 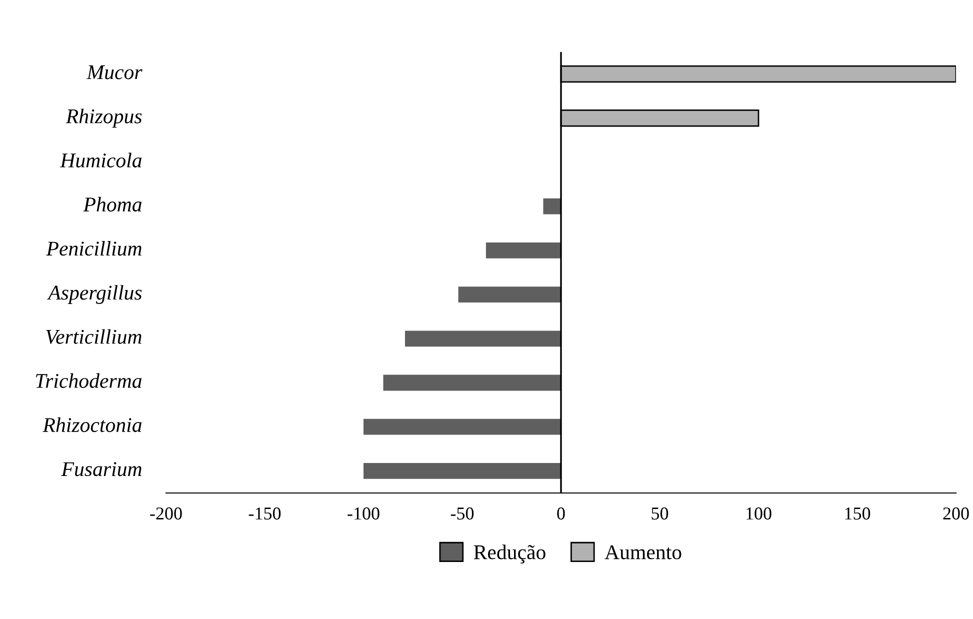 I want to click on x-tick-label: -100, so click(x=364, y=513).